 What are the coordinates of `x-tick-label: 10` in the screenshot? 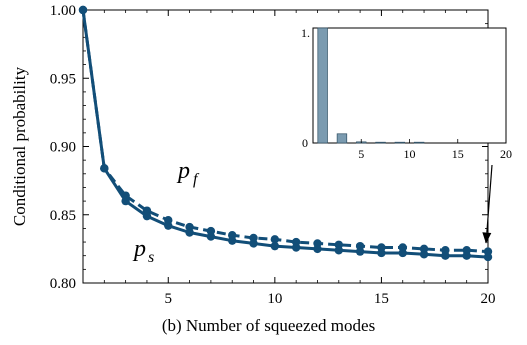 It's located at (274, 299).